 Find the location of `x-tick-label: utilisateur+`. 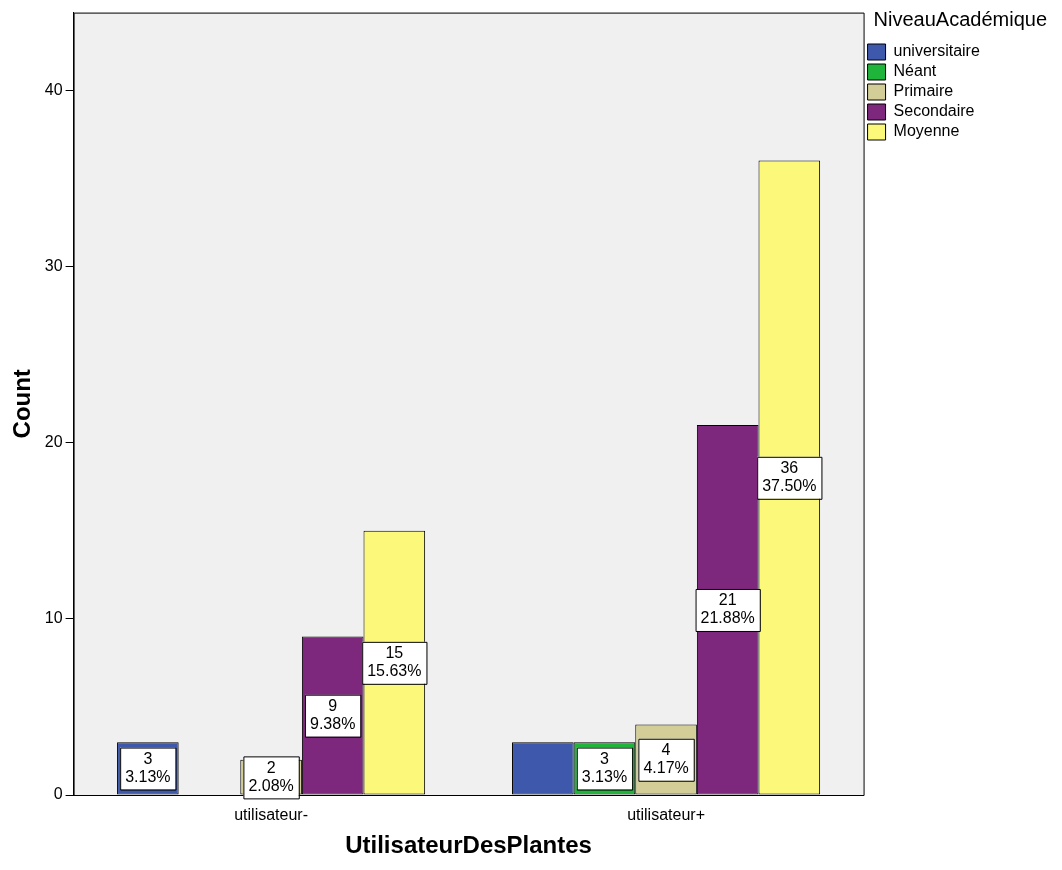

x-tick-label: utilisateur+ is located at coordinates (666, 815).